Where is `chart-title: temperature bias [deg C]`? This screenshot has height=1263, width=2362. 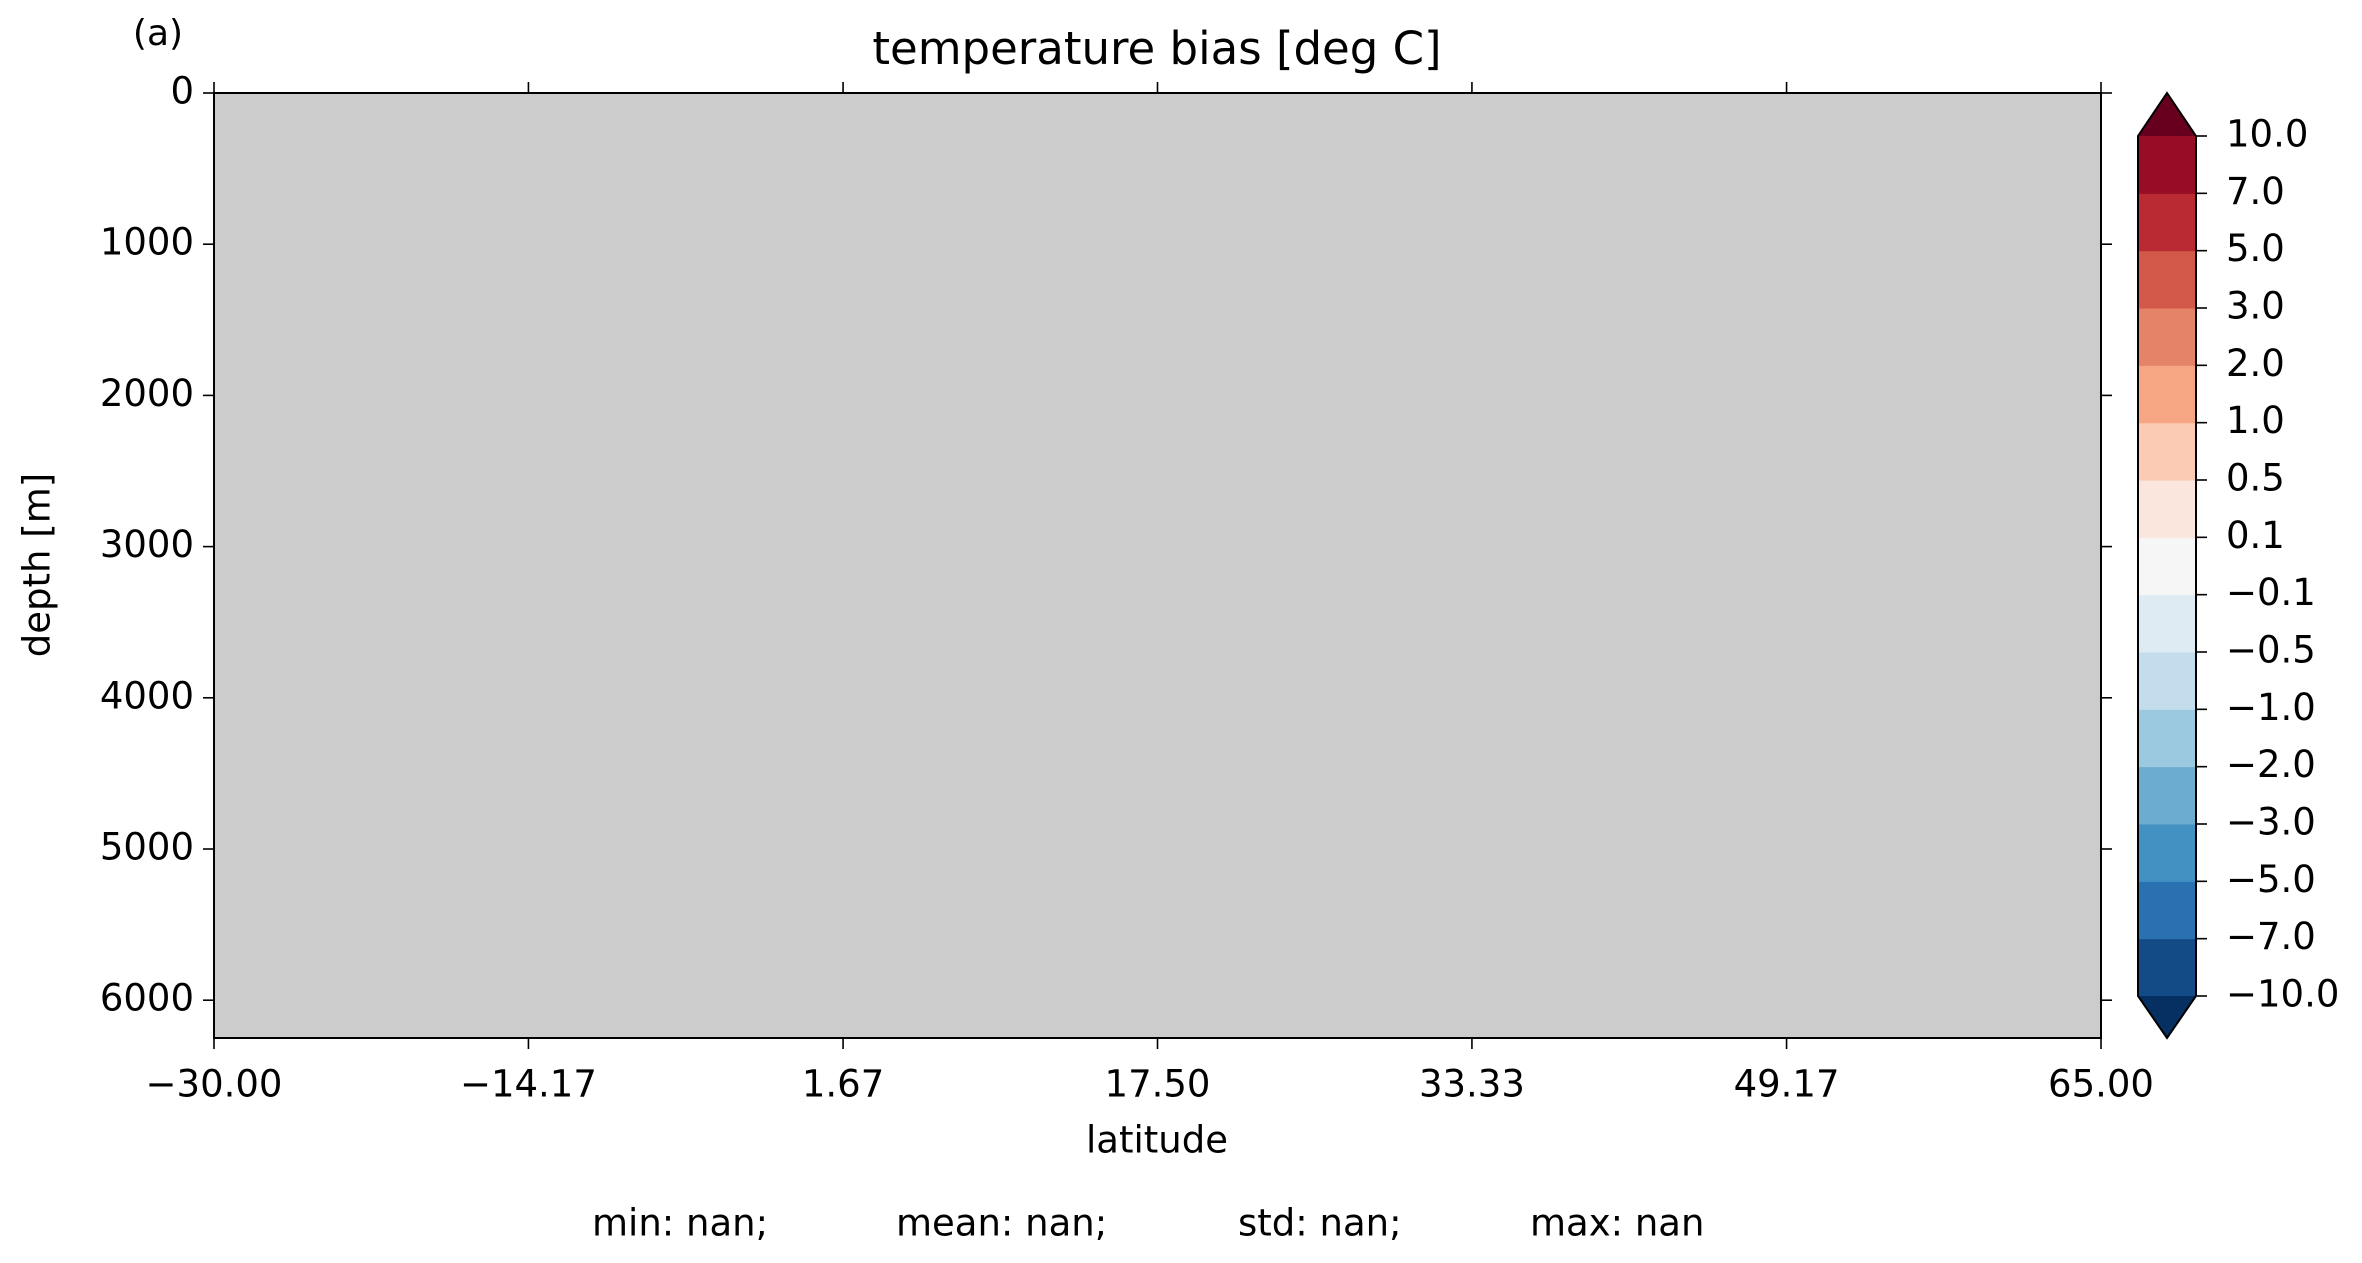 chart-title: temperature bias [deg C] is located at coordinates (1156, 48).